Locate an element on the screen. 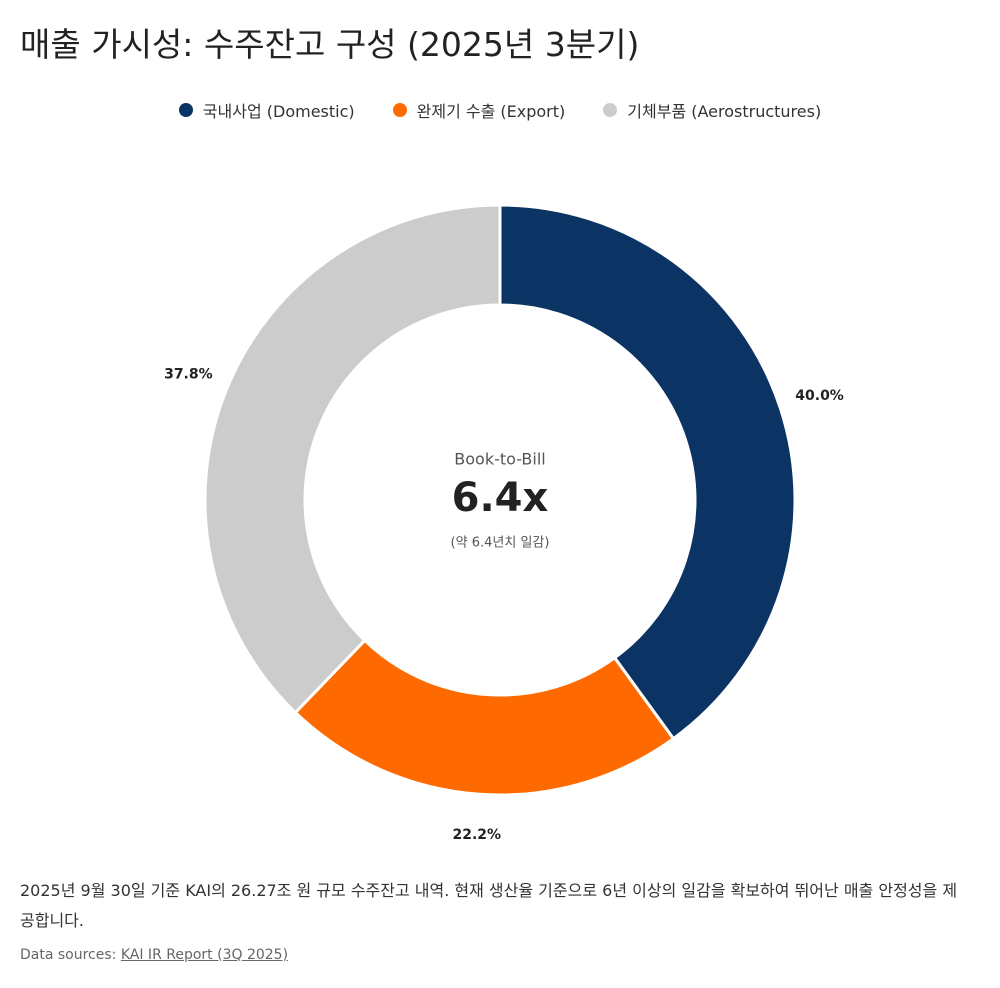 The image size is (1000, 988). chart-title: 매출 가시성: 수주잔고 구성 (2025년 3분기) is located at coordinates (330, 44).